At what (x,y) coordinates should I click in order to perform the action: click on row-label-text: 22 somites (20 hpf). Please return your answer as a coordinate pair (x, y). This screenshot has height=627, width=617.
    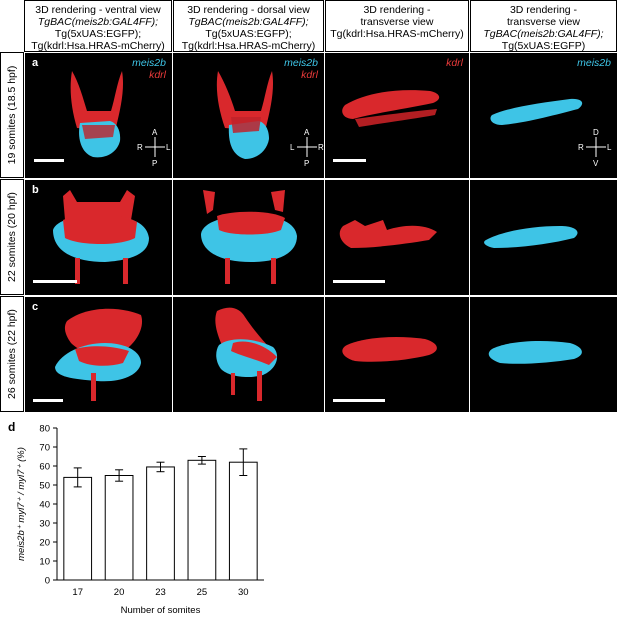
    Looking at the image, I should click on (12, 237).